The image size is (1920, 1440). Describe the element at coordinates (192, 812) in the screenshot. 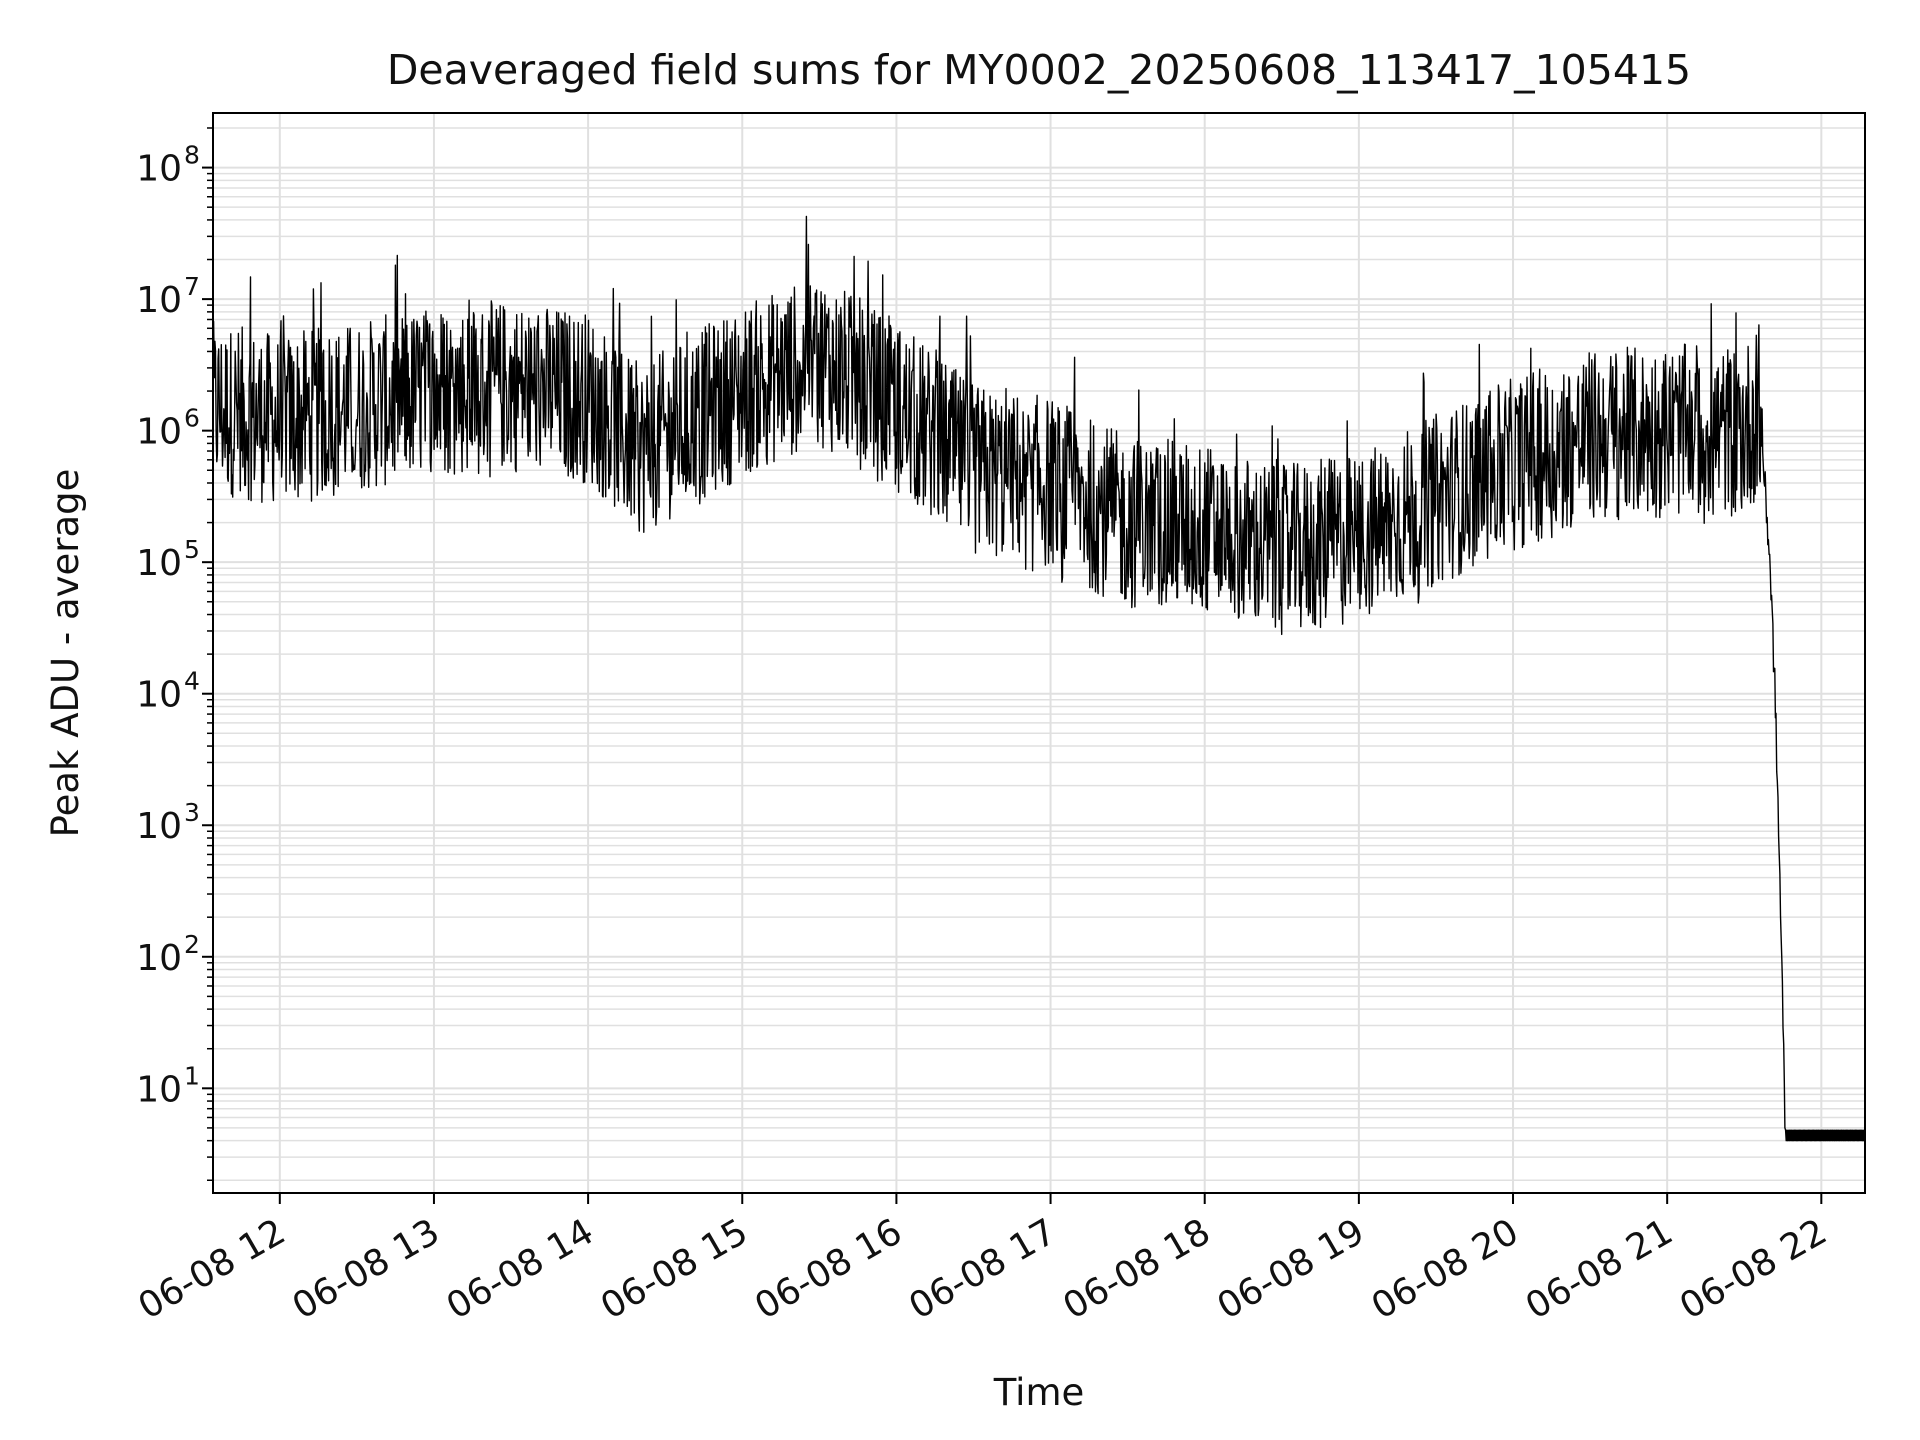

I see `y-tick-exponent: 3` at that location.